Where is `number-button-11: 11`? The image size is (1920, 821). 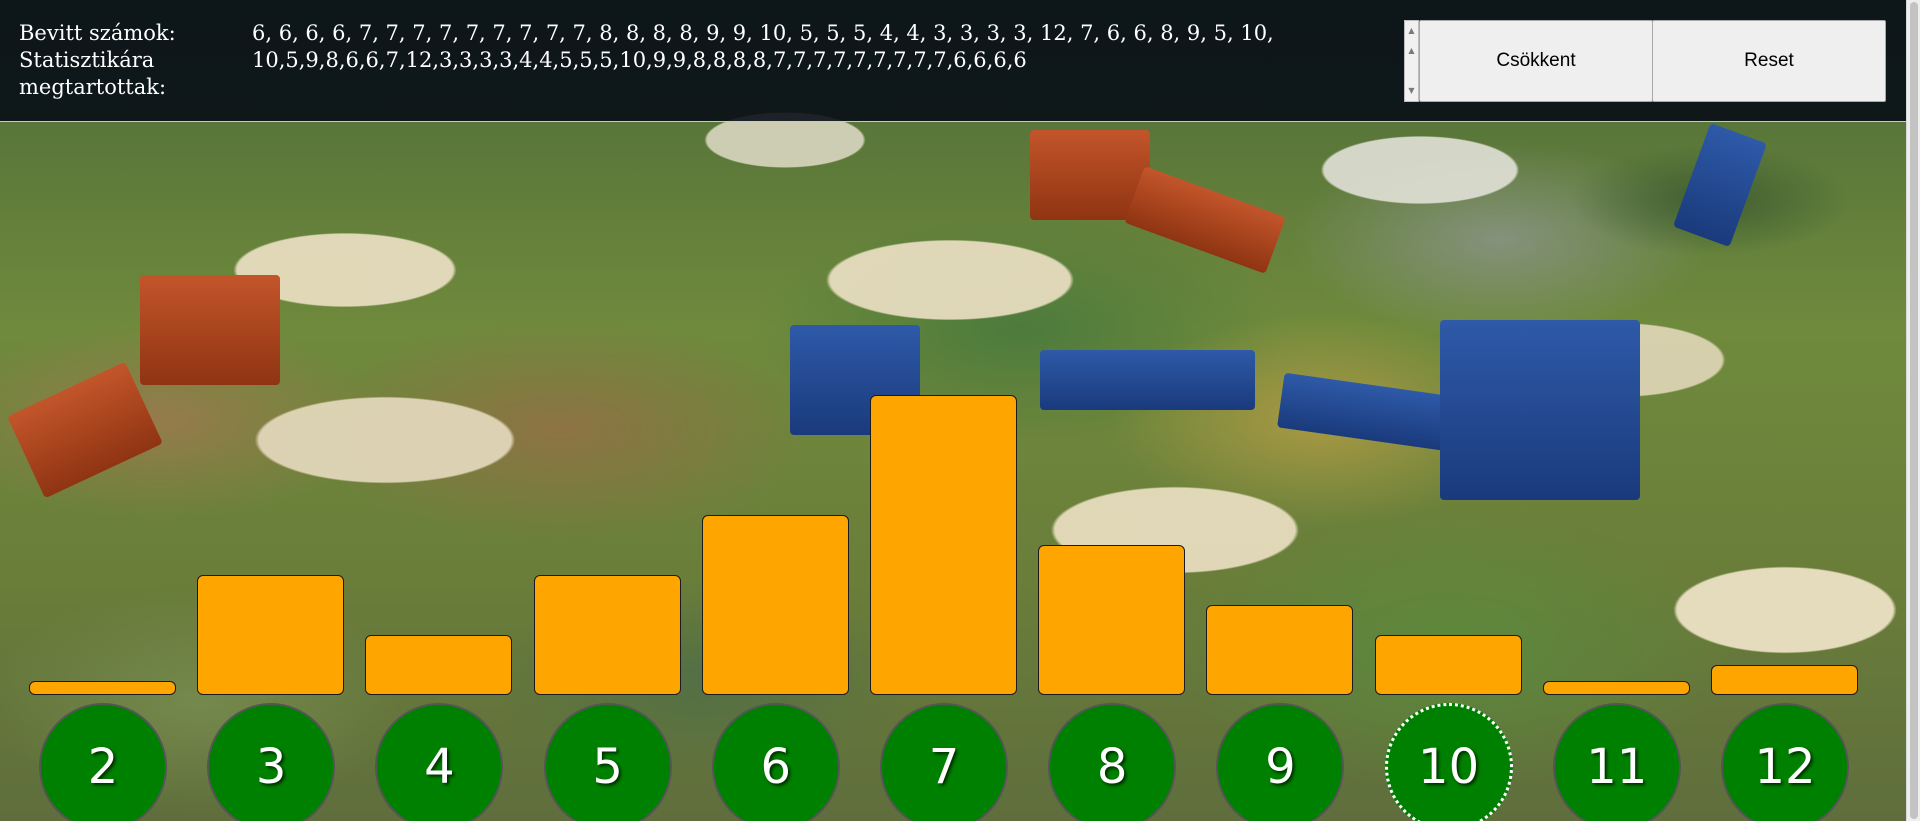 number-button-11: 11 is located at coordinates (1616, 762).